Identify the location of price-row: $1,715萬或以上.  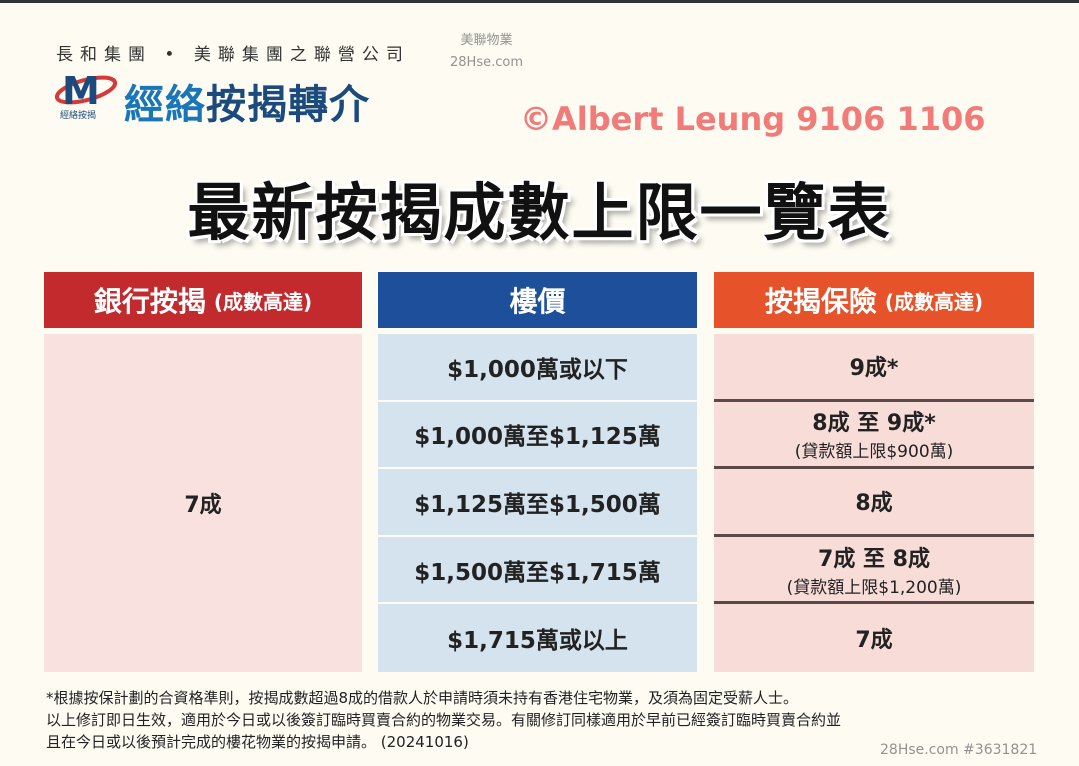
(537, 641).